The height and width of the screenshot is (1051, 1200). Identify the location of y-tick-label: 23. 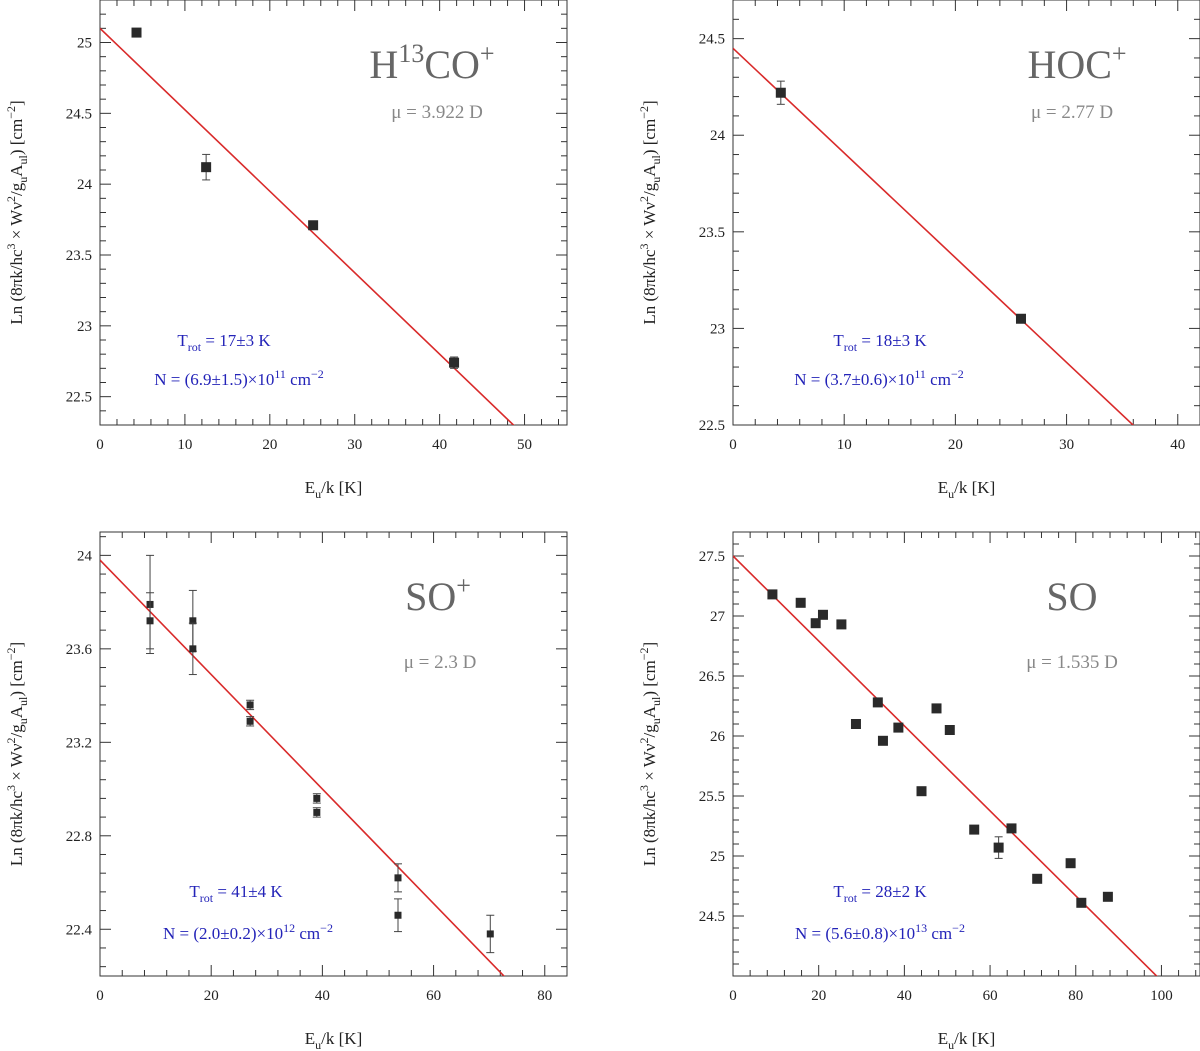
(717, 329).